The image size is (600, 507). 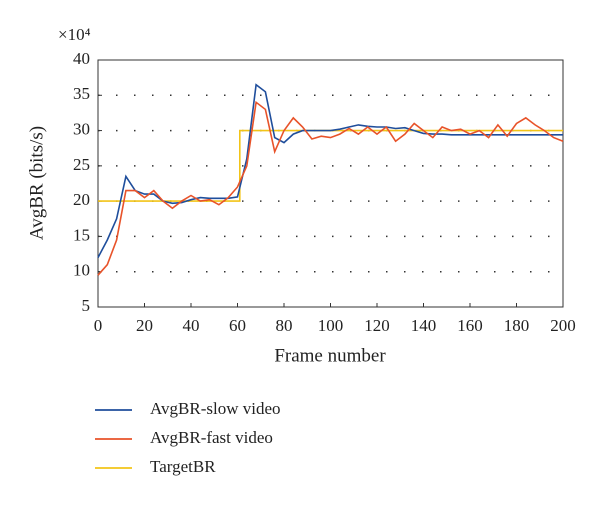 I want to click on y-tick-label: 40, so click(x=81, y=58).